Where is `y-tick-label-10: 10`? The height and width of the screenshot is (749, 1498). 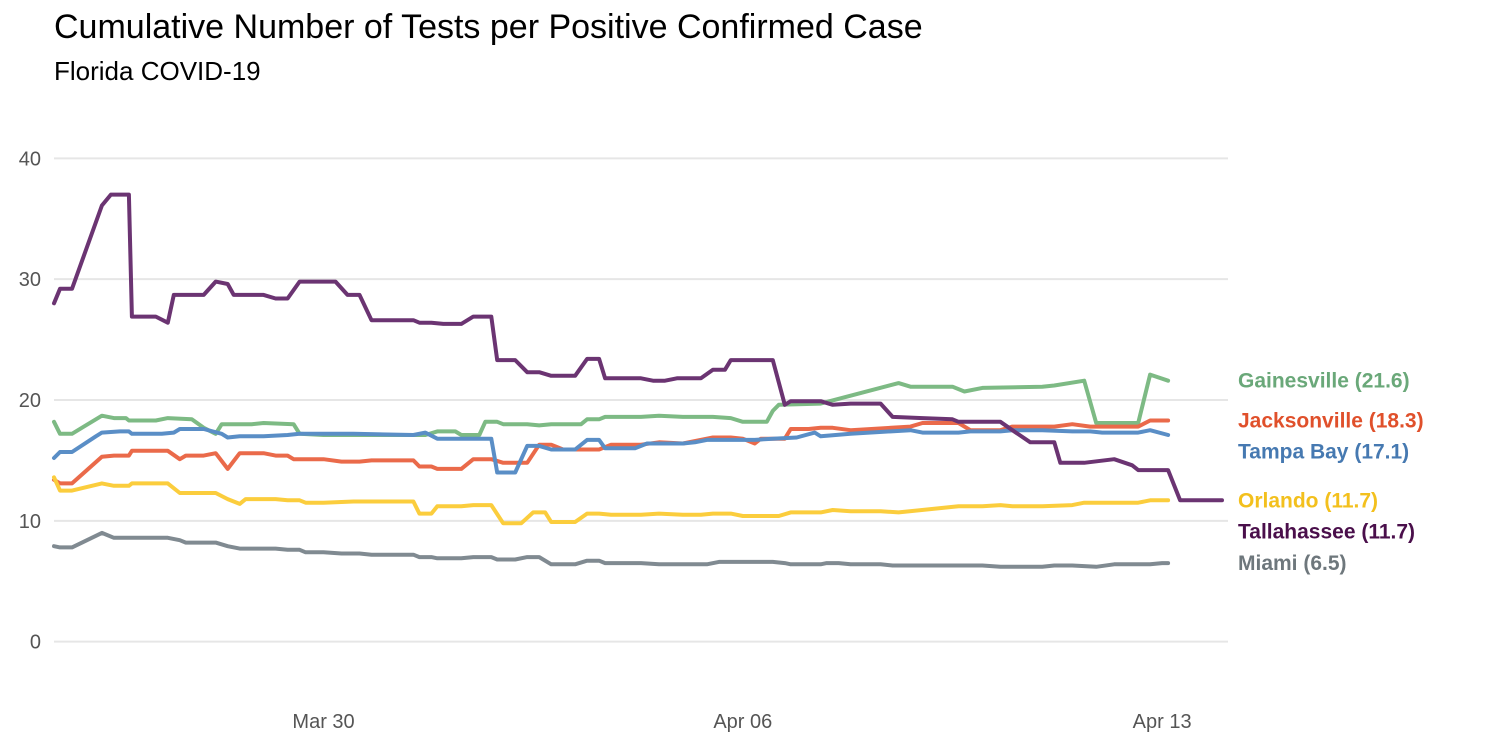
y-tick-label-10: 10 is located at coordinates (30, 522).